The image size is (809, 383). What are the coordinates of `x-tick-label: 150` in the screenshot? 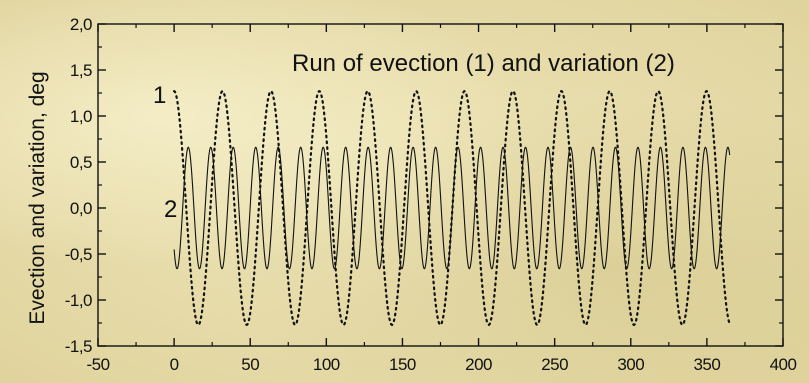 It's located at (402, 364).